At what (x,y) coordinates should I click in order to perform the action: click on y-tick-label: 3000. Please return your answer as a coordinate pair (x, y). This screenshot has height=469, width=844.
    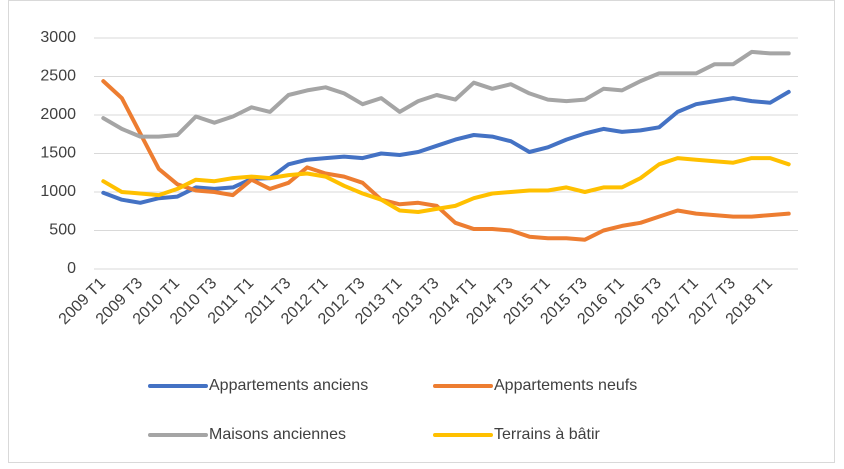
    Looking at the image, I should click on (58, 37).